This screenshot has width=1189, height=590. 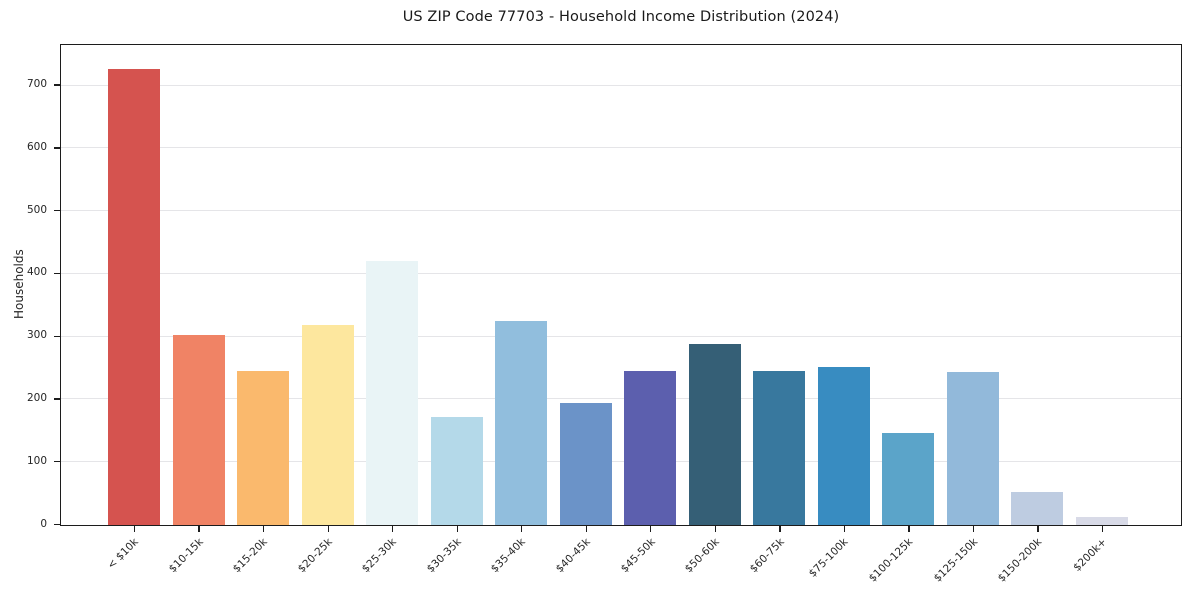 I want to click on gridline-y300, so click(x=621, y=336).